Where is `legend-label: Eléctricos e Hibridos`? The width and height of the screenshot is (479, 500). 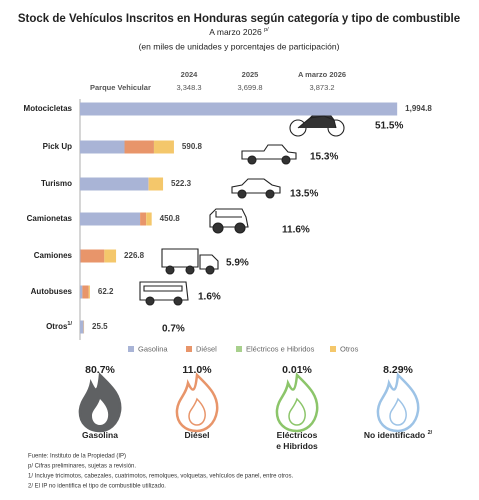 legend-label: Eléctricos e Hibridos is located at coordinates (280, 348).